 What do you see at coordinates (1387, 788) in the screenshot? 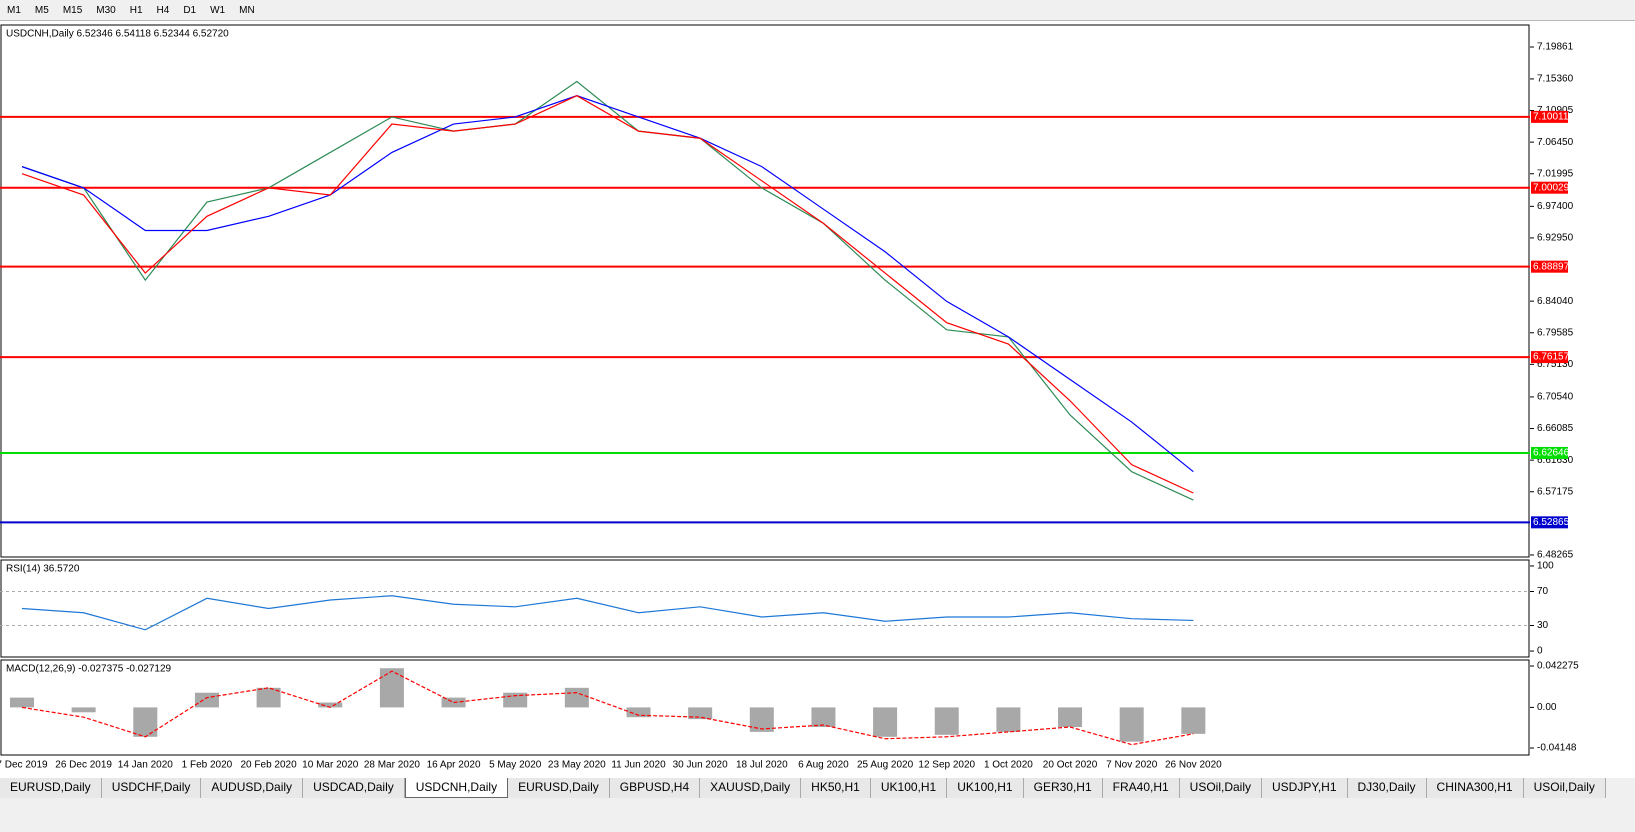
I see `chart-tab: DJ30,Daily` at bounding box center [1387, 788].